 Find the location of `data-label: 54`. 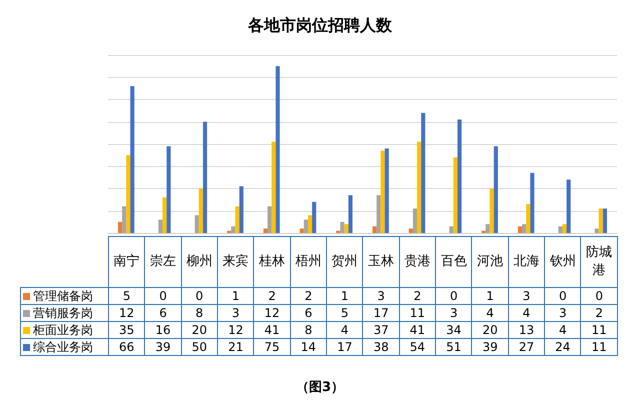

data-label: 54 is located at coordinates (417, 347).